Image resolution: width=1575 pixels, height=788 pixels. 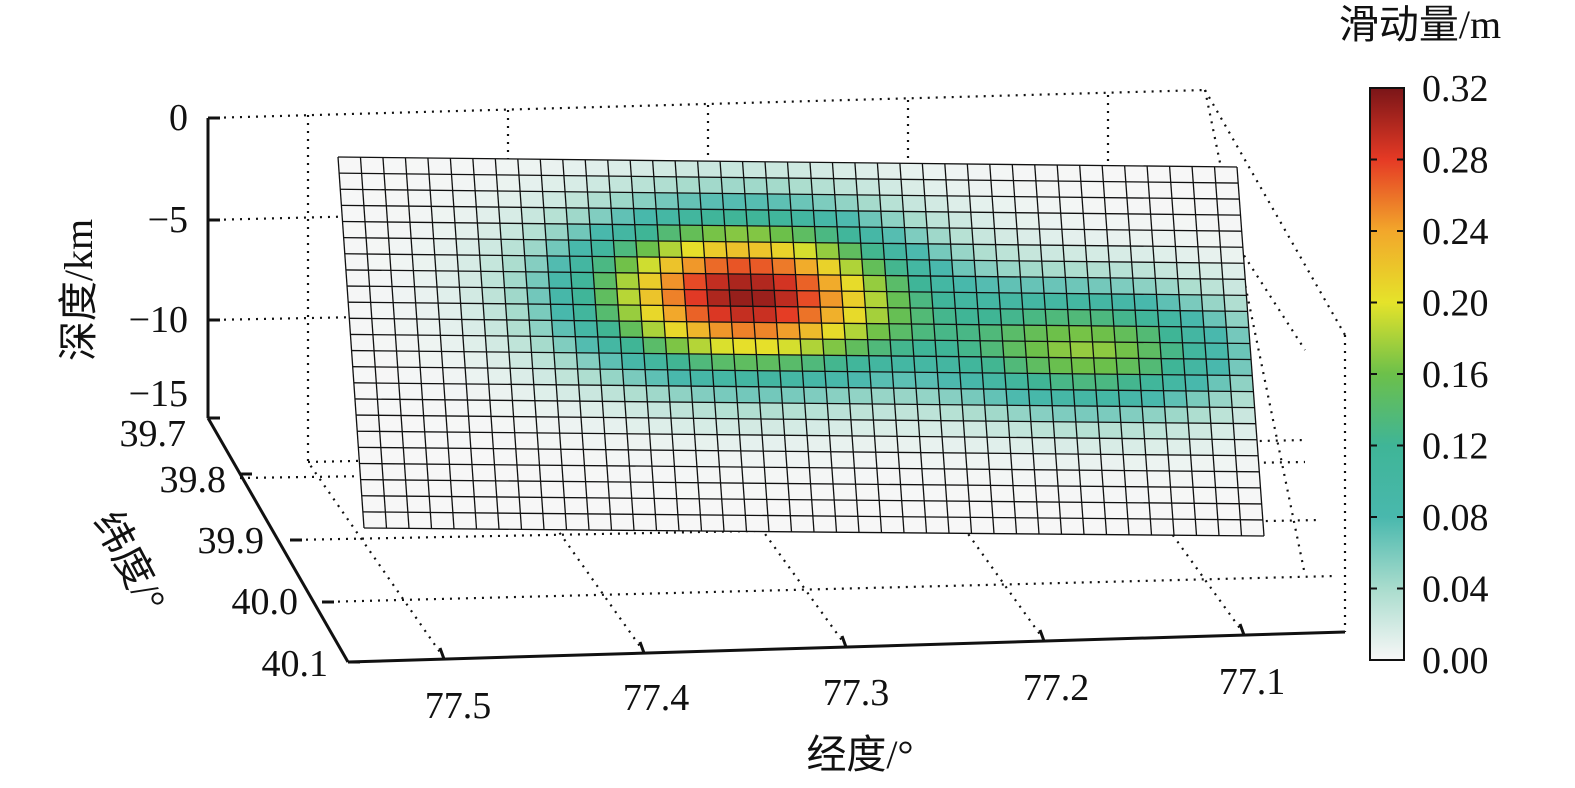 What do you see at coordinates (193, 480) in the screenshot?
I see `latitude-tick-label: 39.8` at bounding box center [193, 480].